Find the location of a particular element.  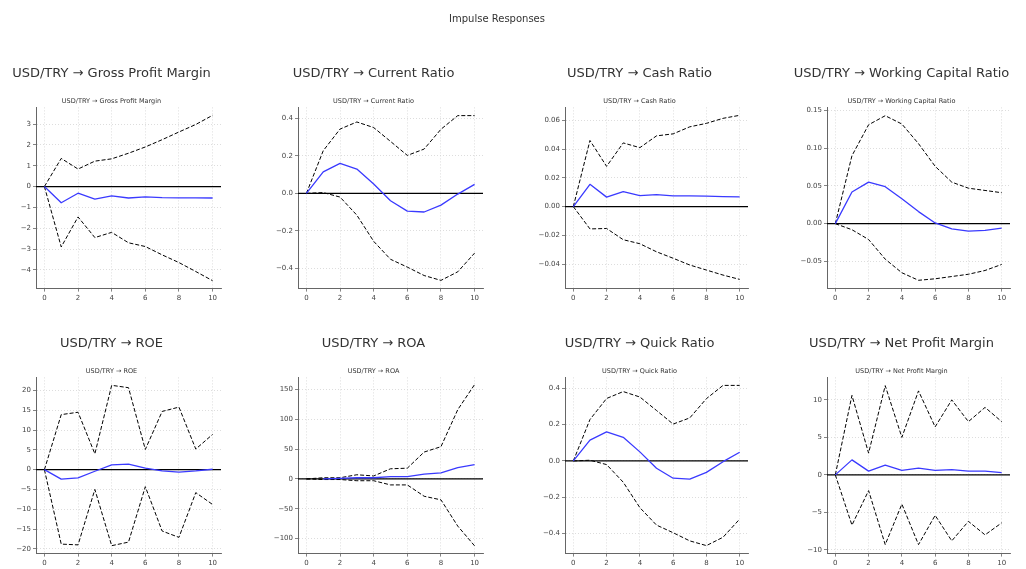

chart-title: USD/TRY → Working Capital Ratio is located at coordinates (901, 73).